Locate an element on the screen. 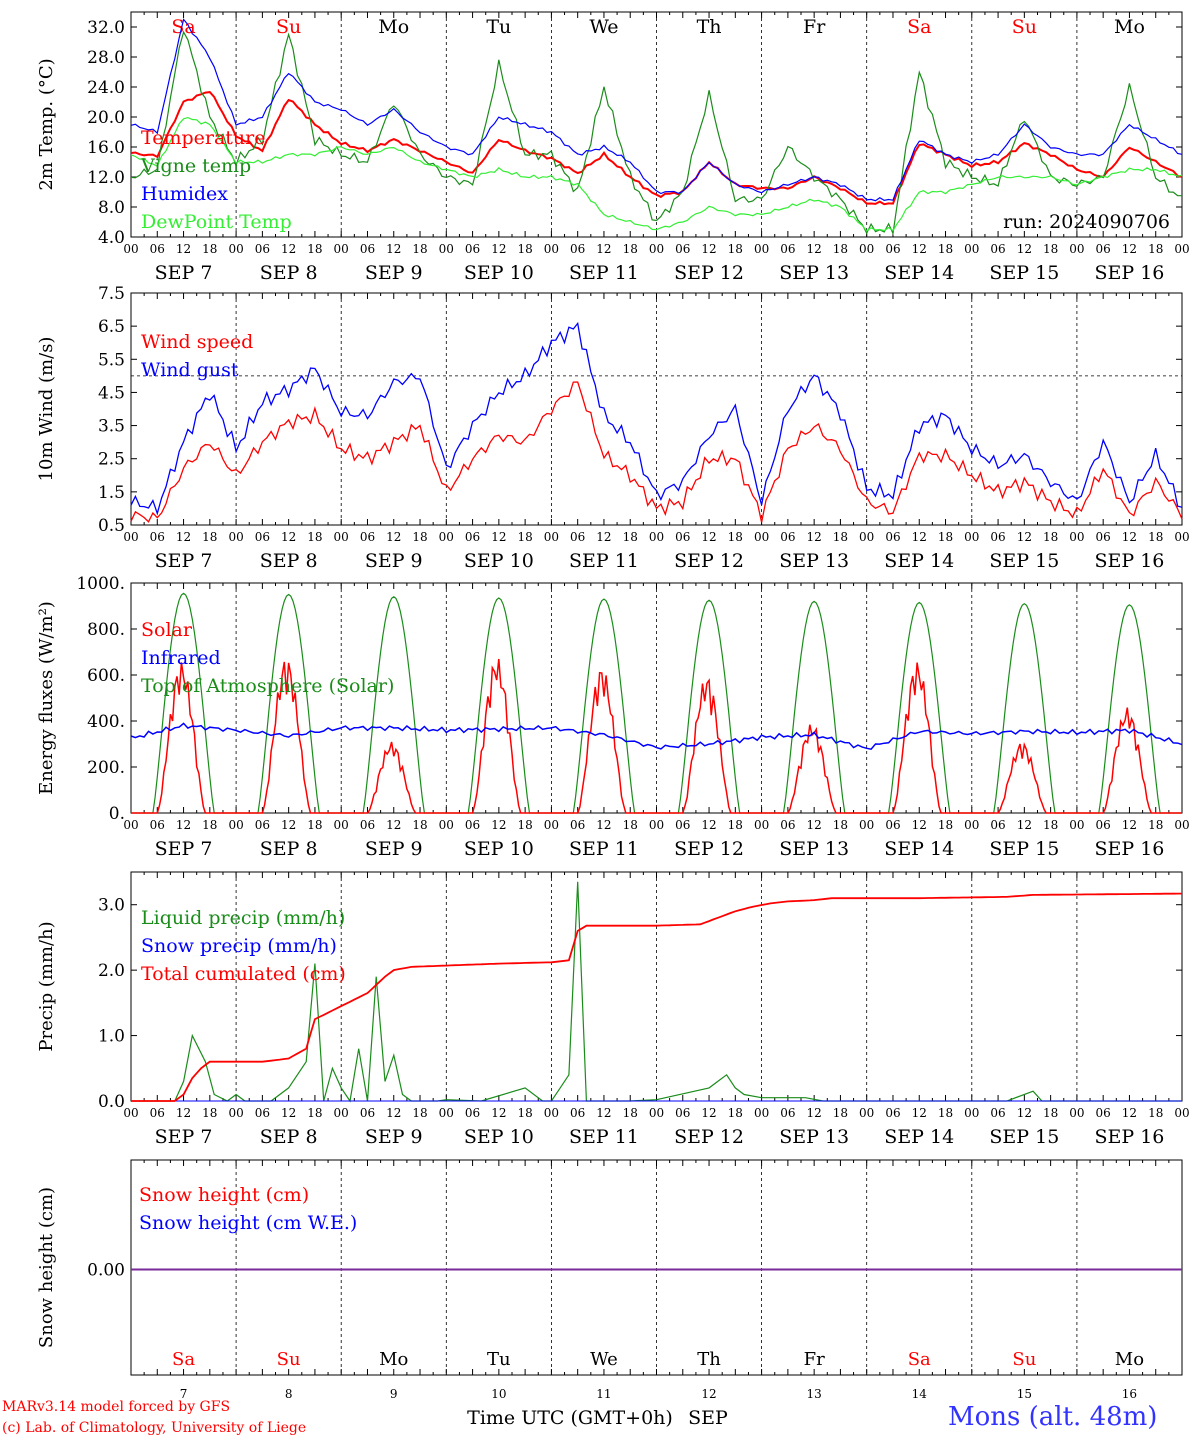 The image size is (1194, 1440). day-name: We is located at coordinates (604, 1359).